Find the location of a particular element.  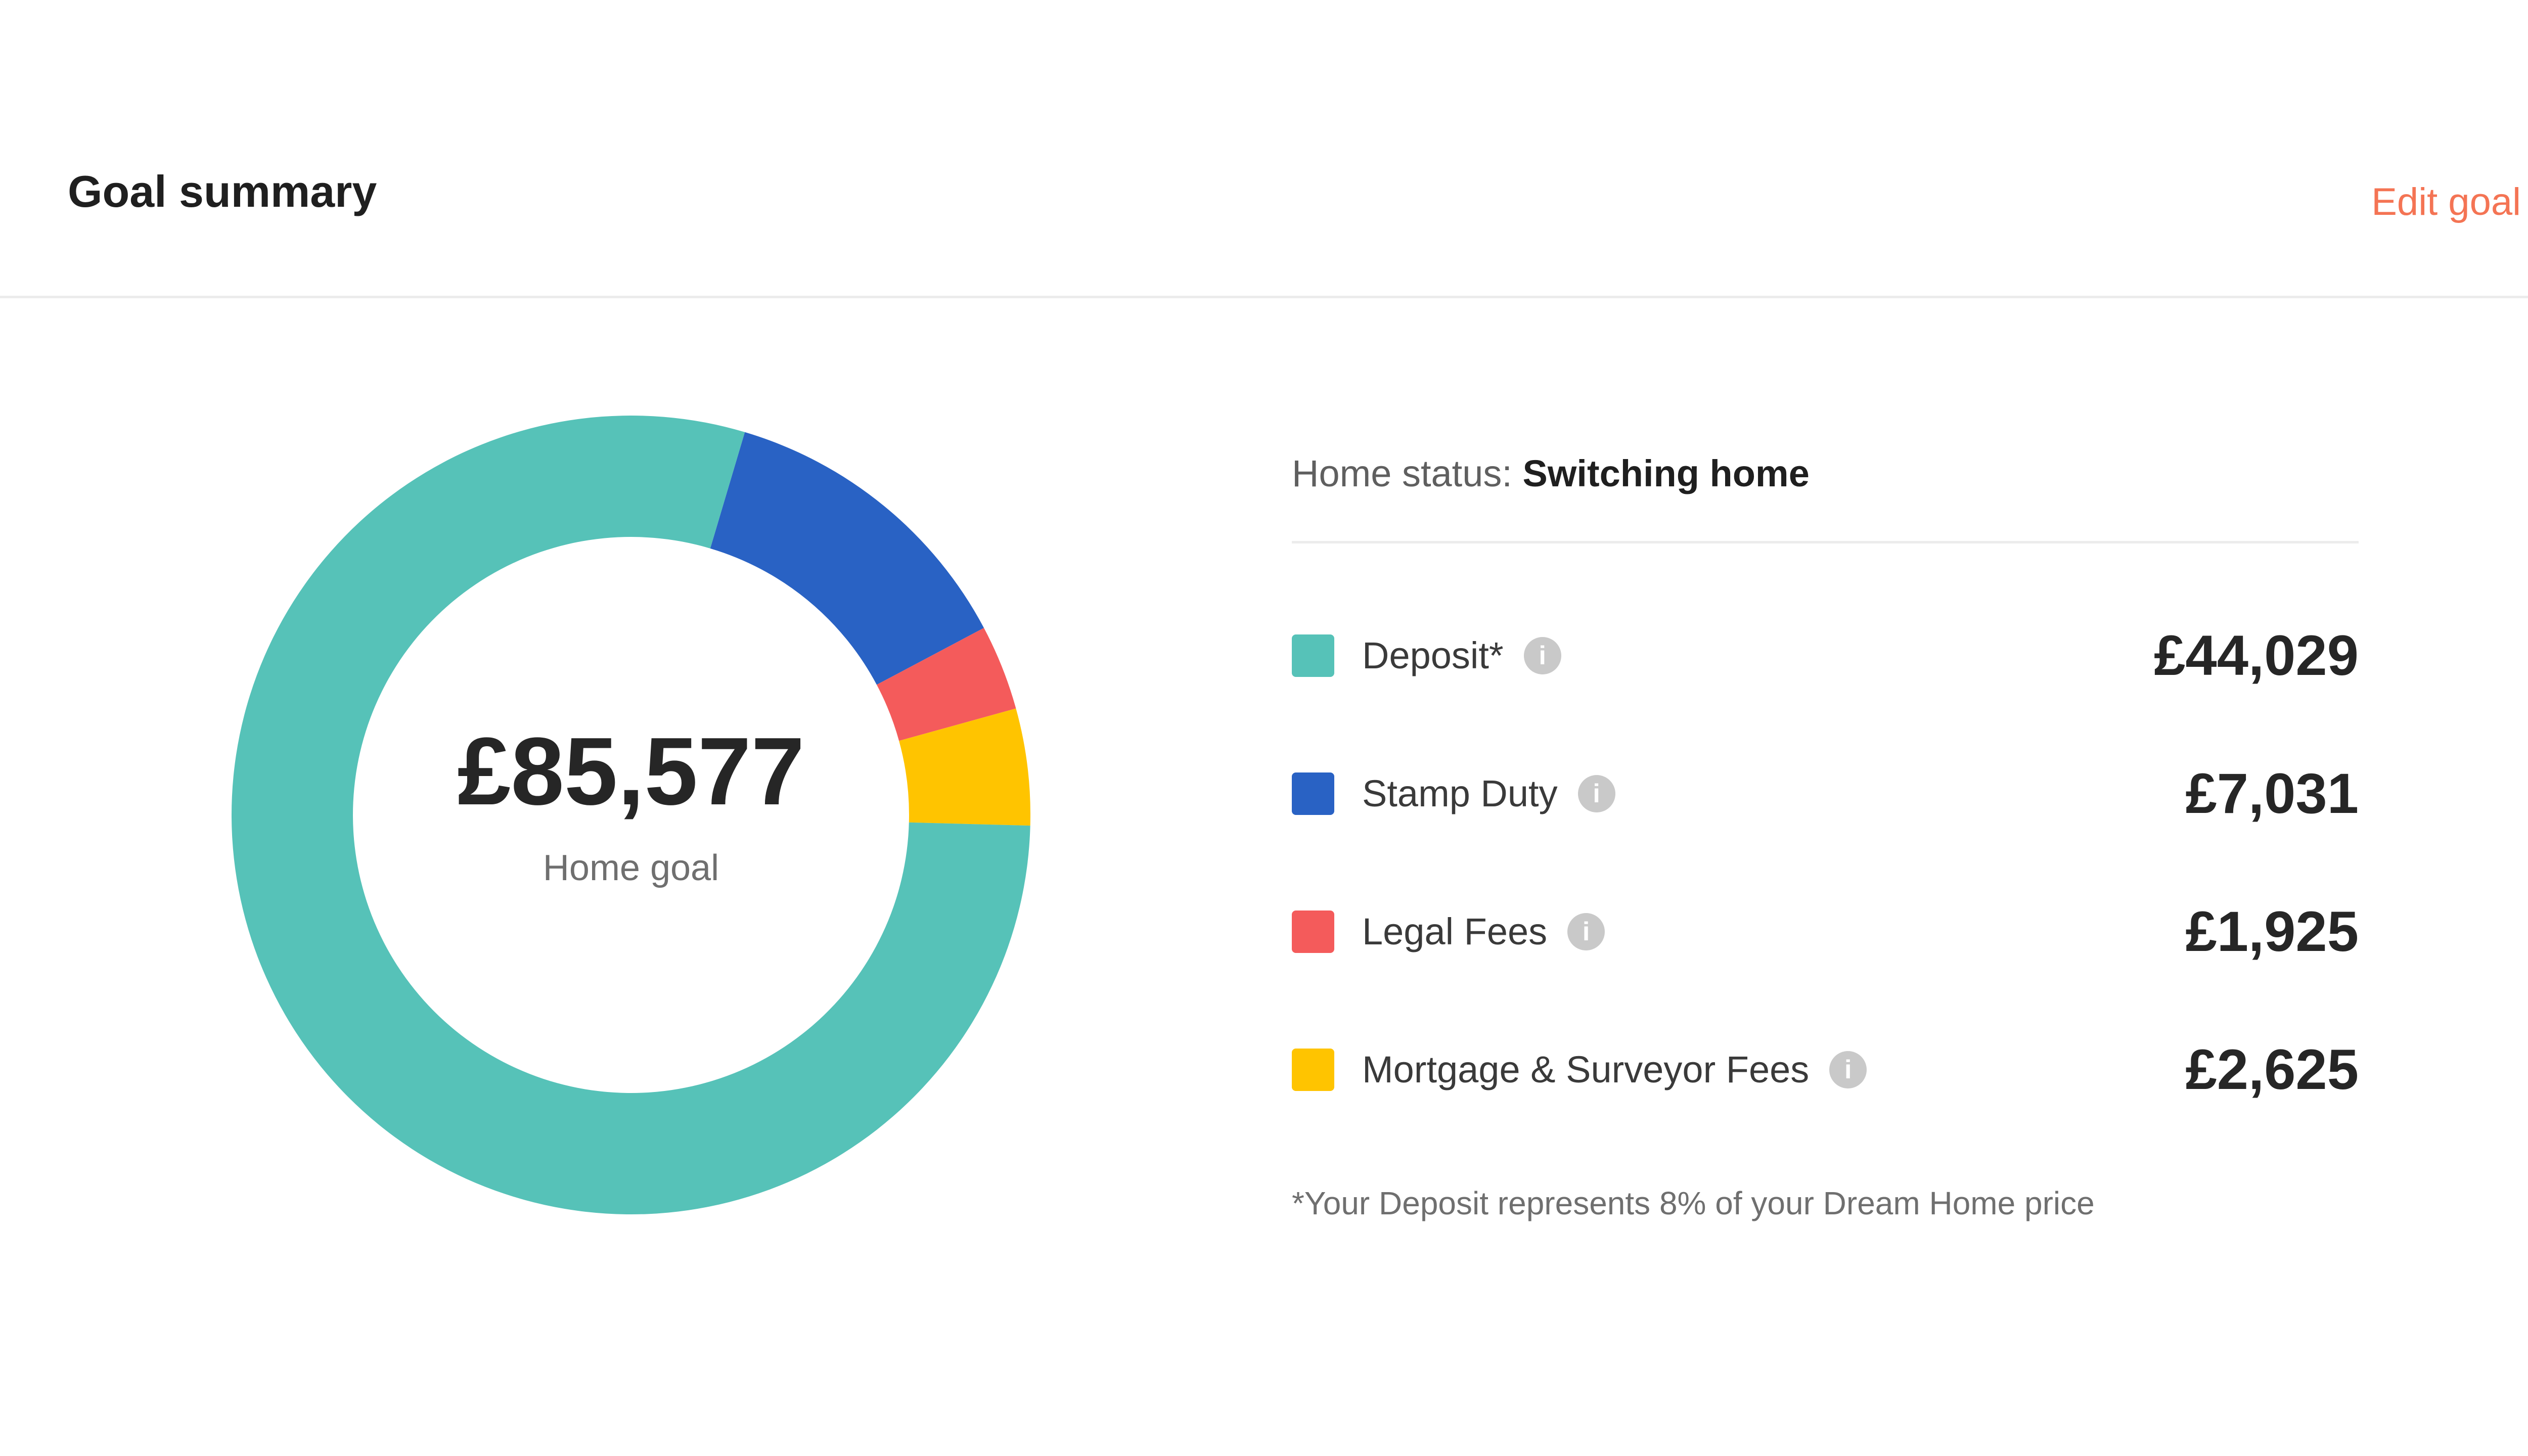

home-status: Home status: Switching home is located at coordinates (1551, 473).